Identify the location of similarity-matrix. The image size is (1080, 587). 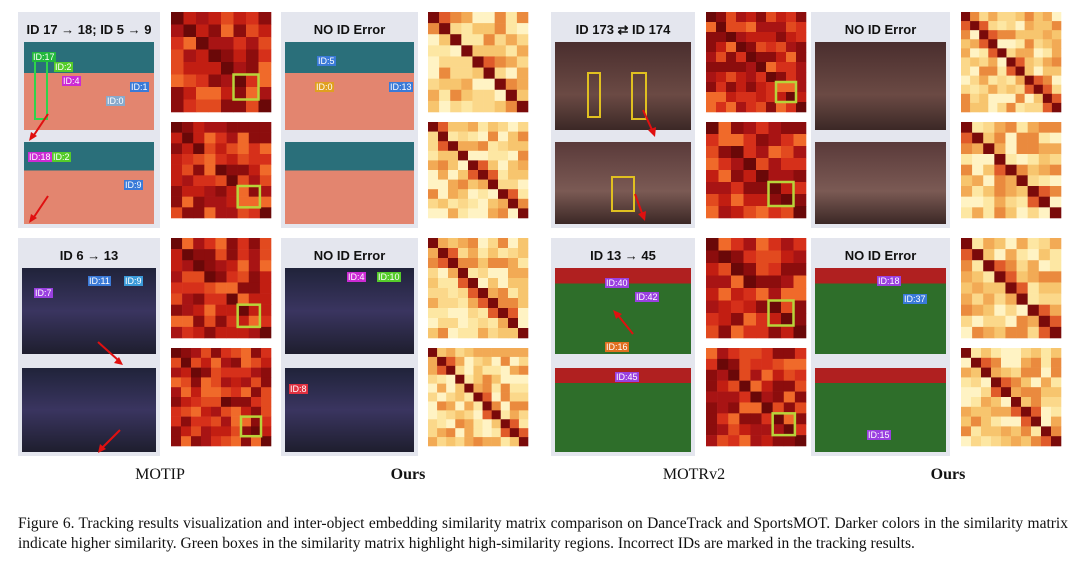
(753, 402).